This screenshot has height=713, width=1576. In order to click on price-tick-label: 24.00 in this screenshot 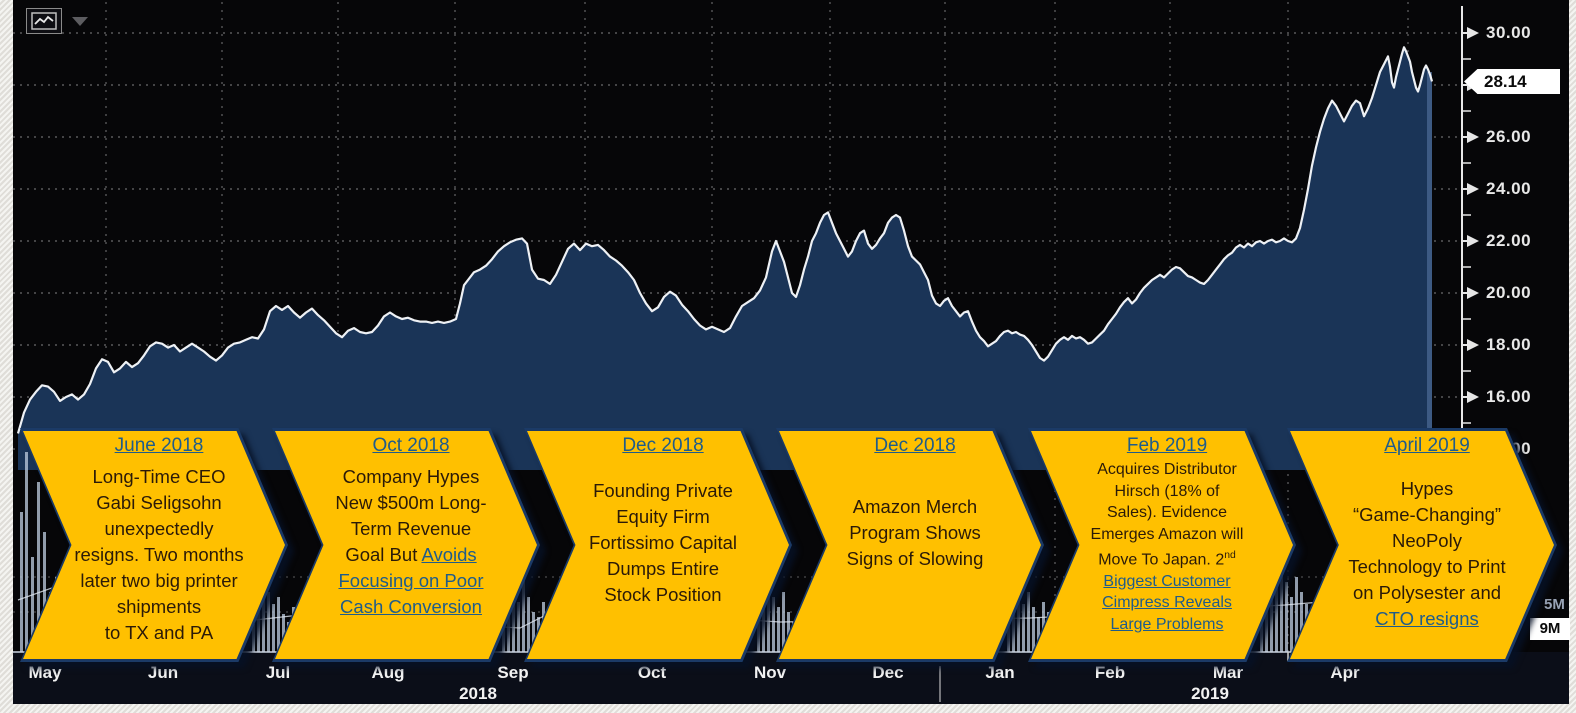, I will do `click(1509, 188)`.